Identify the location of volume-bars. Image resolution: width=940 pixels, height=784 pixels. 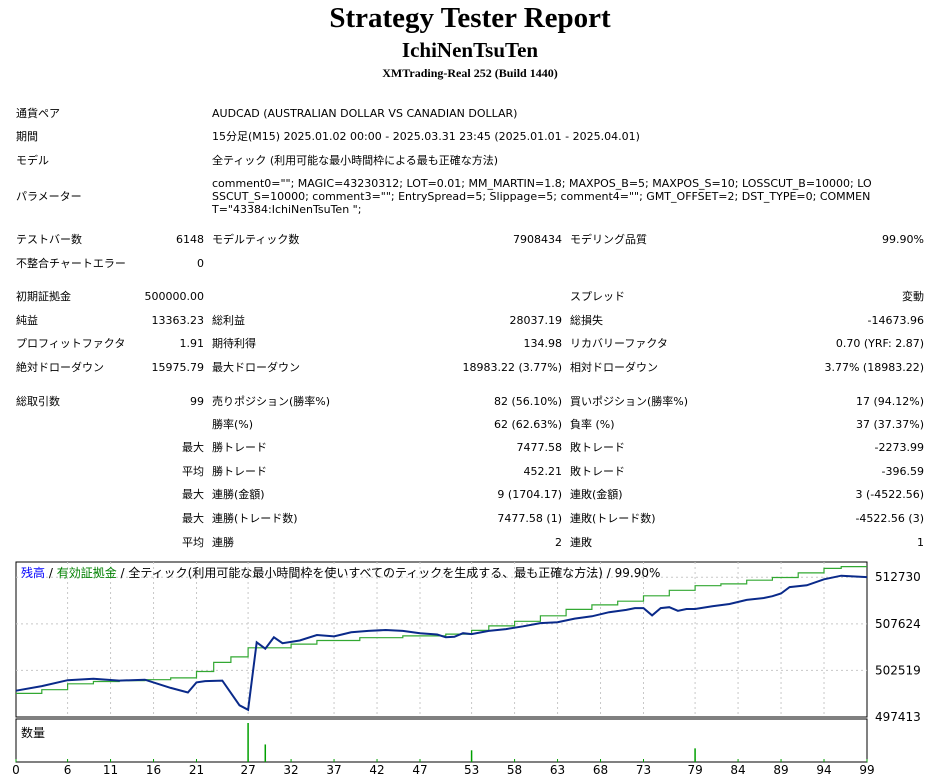
(441, 742).